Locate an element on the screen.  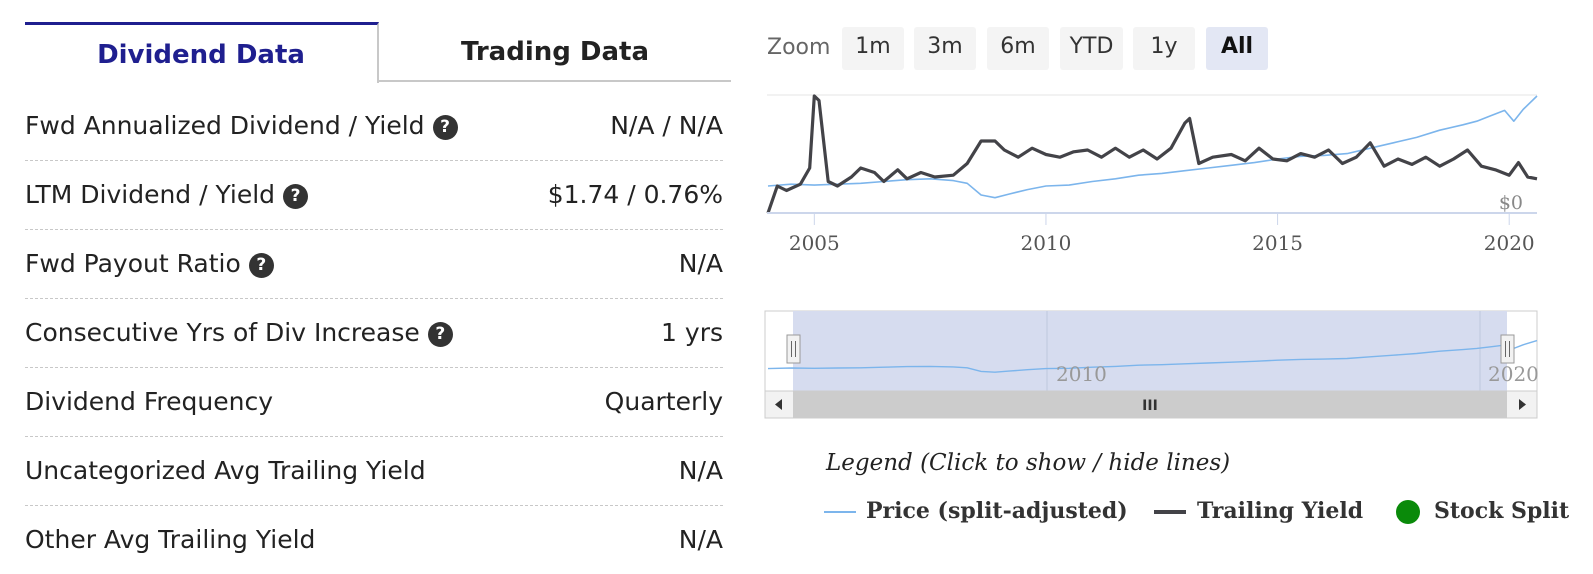
zoom-1m-button: 1m is located at coordinates (873, 48).